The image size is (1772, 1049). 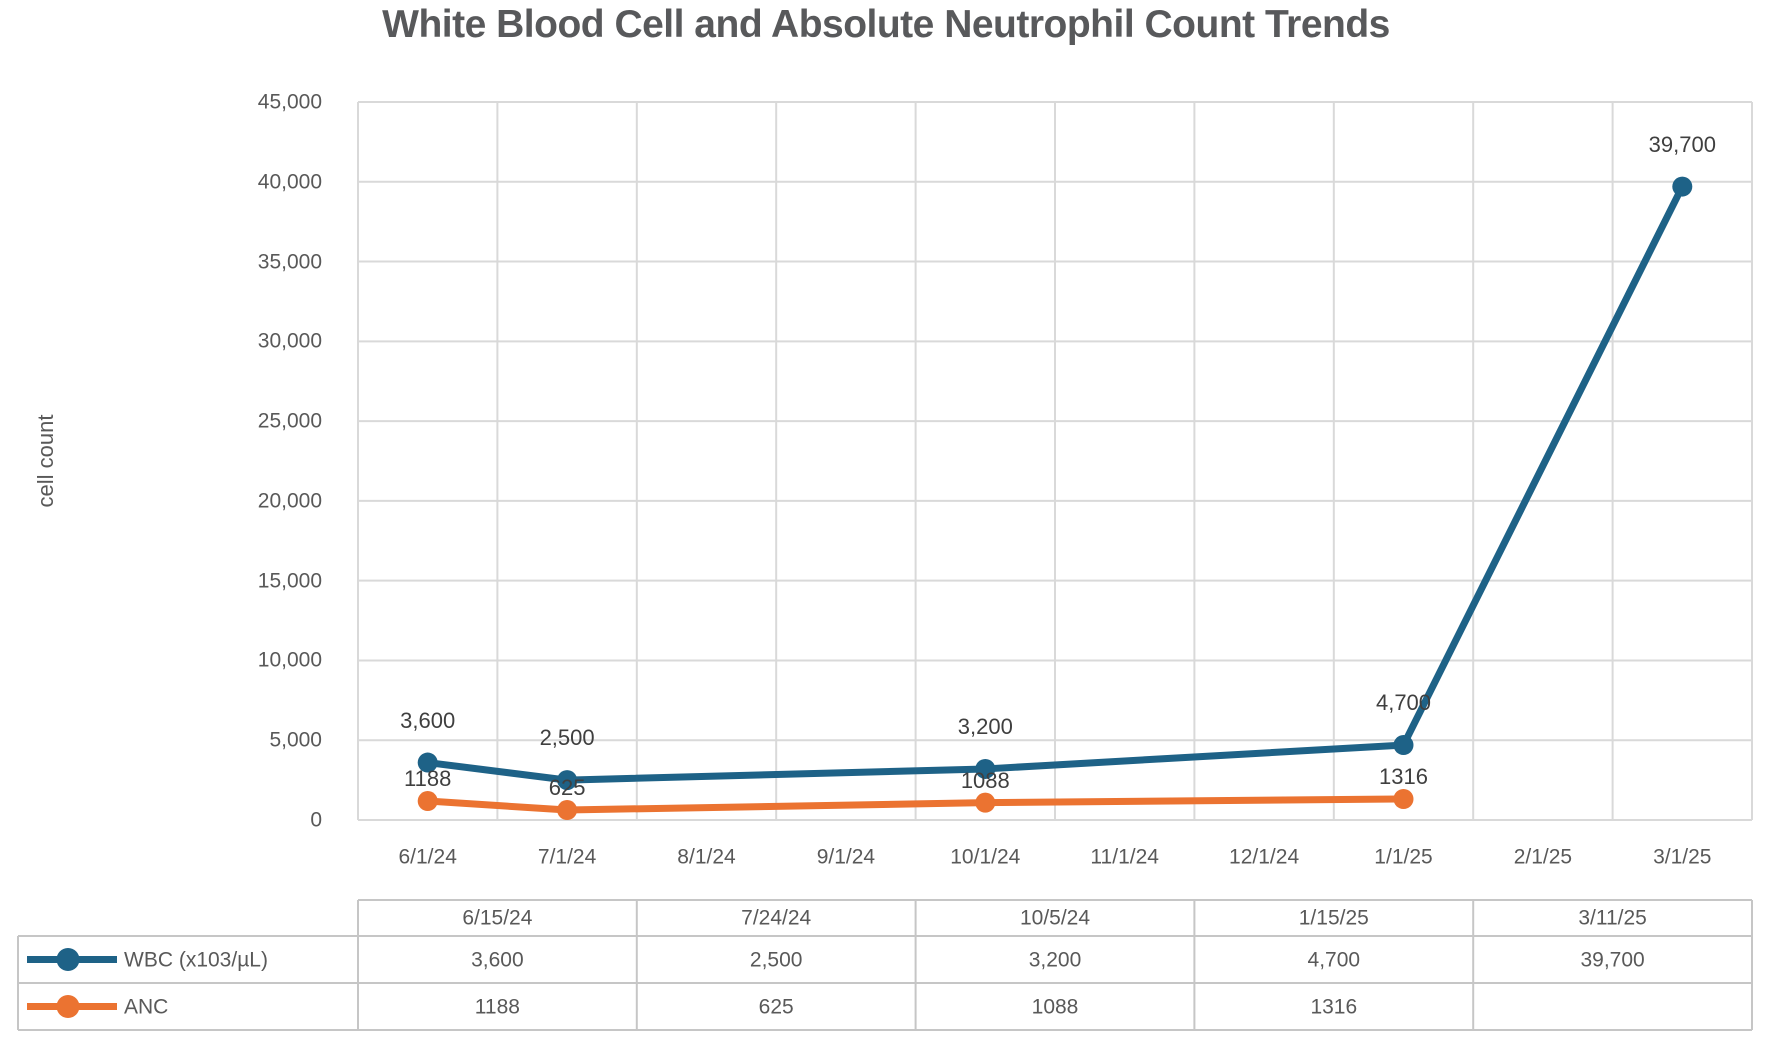 I want to click on table-cell: 1316, so click(x=1334, y=1006).